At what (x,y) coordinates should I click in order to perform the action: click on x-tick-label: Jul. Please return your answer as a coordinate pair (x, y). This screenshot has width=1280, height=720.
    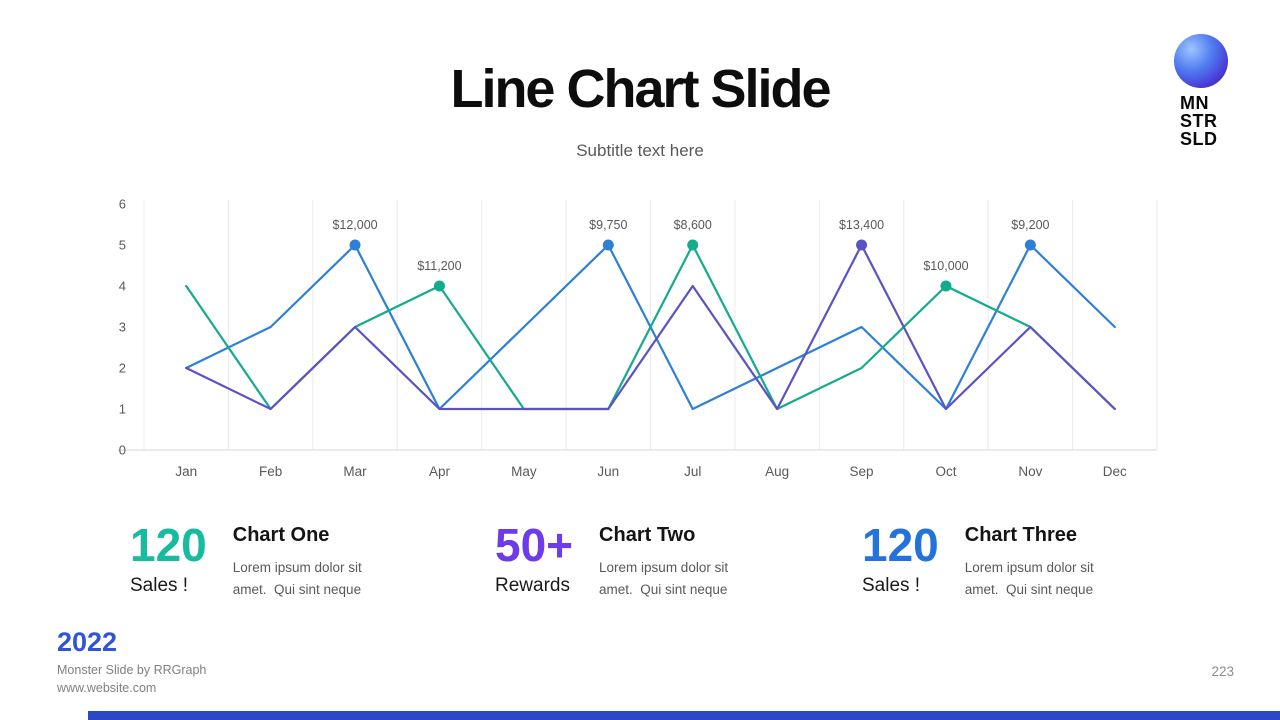
    Looking at the image, I should click on (692, 471).